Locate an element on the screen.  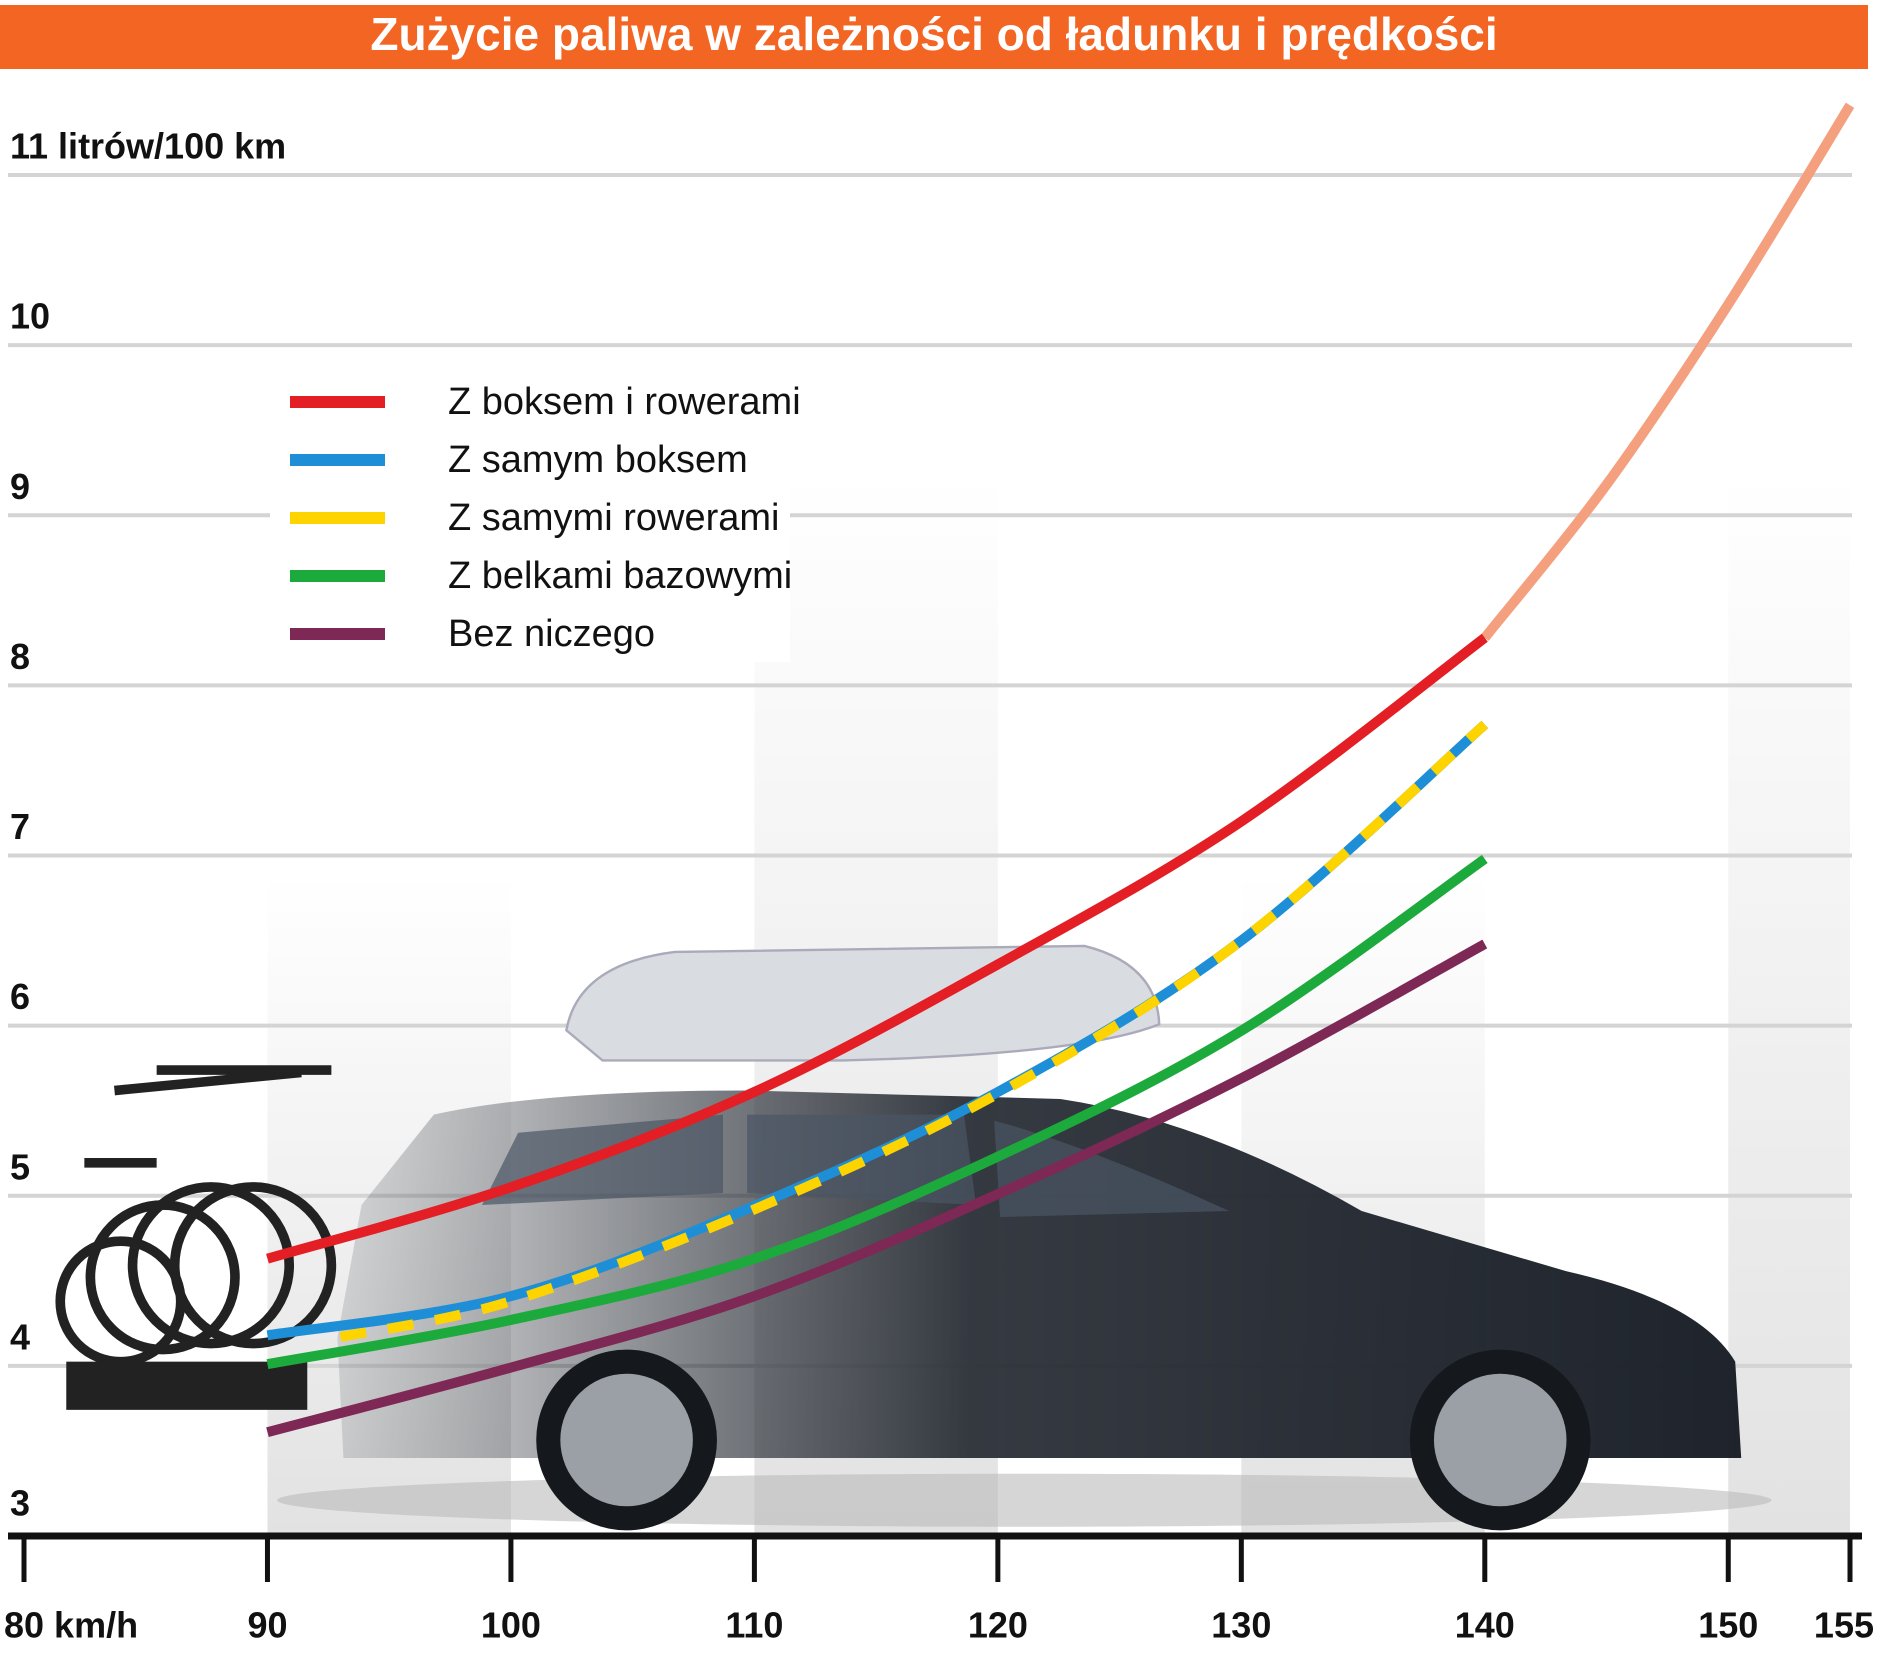
legend-label: Z boksem i rowerami is located at coordinates (624, 402).